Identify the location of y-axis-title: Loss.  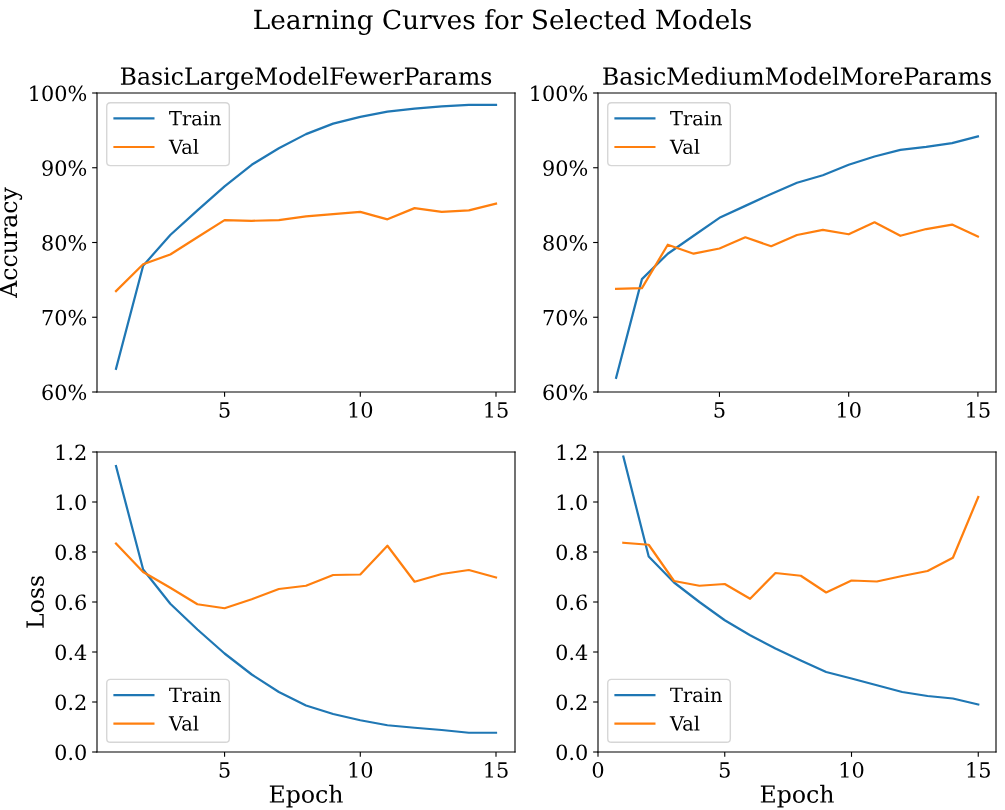
(35, 602).